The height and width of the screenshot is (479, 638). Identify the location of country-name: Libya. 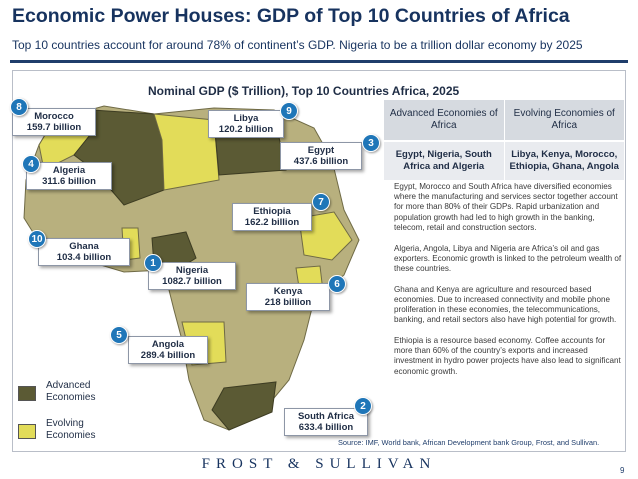
(246, 118).